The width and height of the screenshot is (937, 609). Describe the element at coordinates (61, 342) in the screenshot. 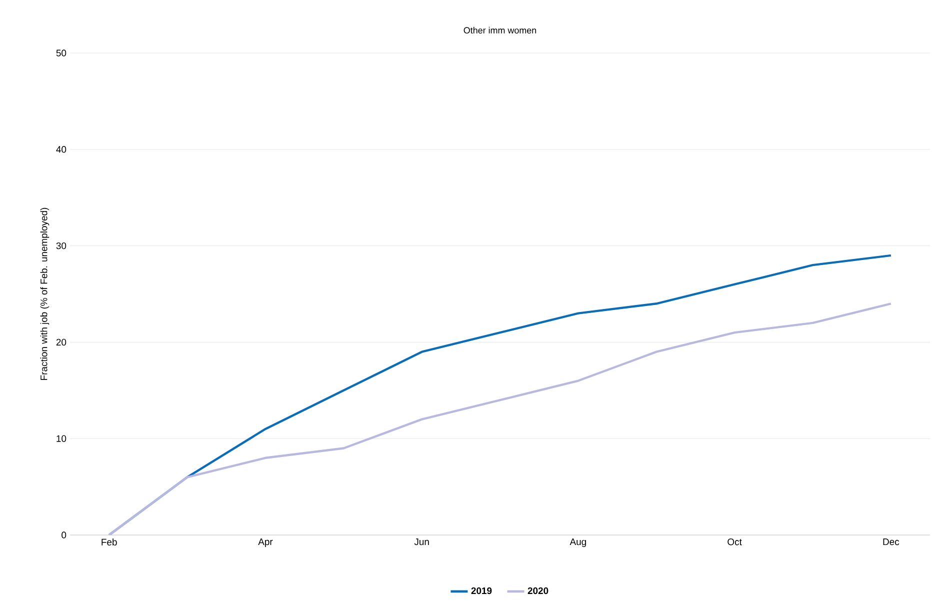

I see `y-tick-label: 20` at that location.